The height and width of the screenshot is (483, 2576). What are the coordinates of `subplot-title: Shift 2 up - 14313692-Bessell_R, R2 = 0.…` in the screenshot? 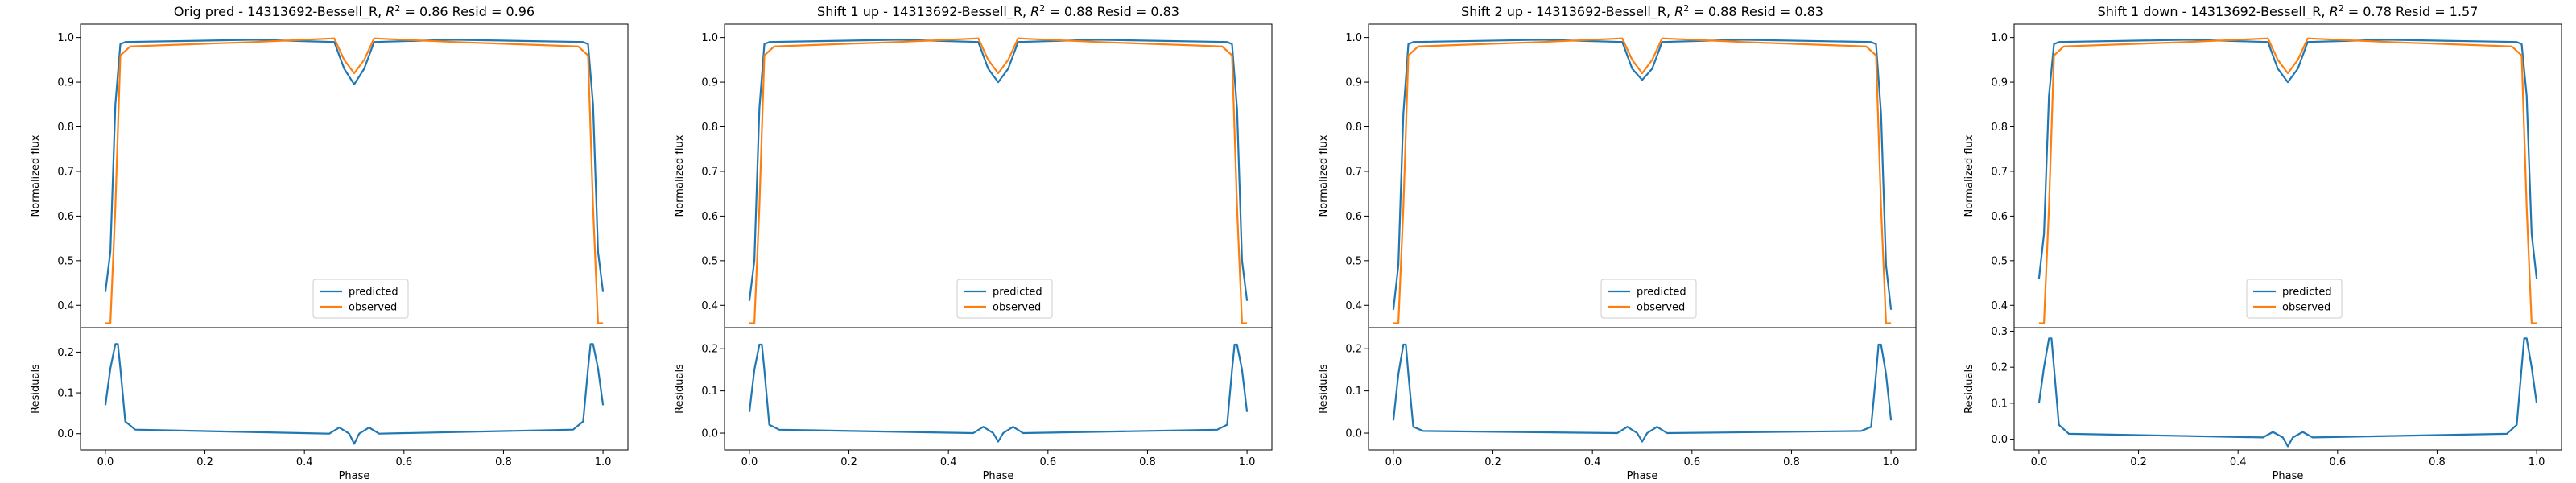 It's located at (1642, 11).